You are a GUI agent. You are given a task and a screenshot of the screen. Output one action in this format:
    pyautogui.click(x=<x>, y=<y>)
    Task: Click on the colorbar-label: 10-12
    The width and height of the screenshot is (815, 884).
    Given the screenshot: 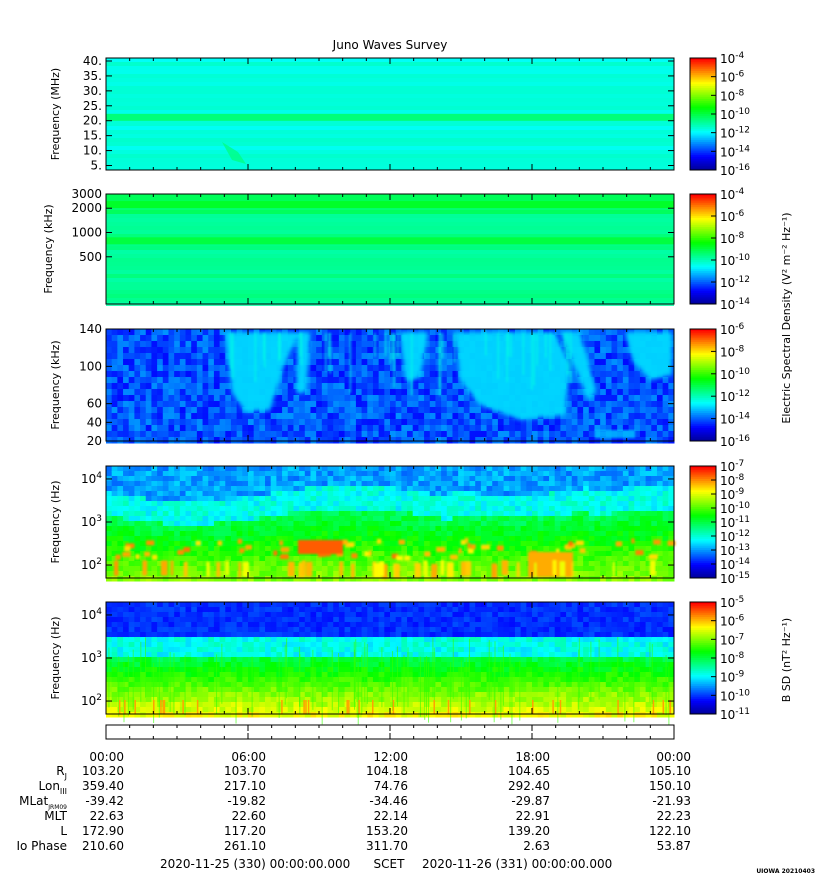 What is the action you would take?
    pyautogui.click(x=735, y=282)
    